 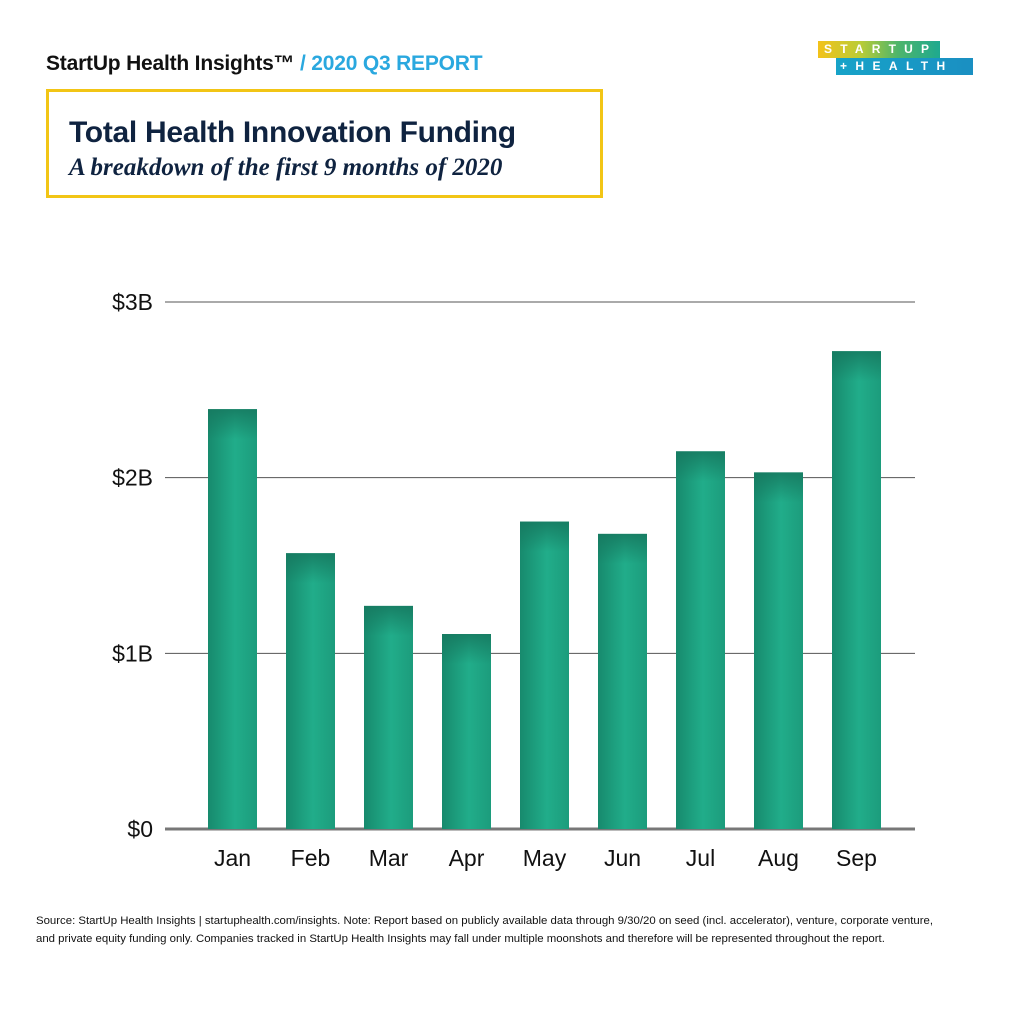 What do you see at coordinates (311, 858) in the screenshot?
I see `x-tick-label: Feb` at bounding box center [311, 858].